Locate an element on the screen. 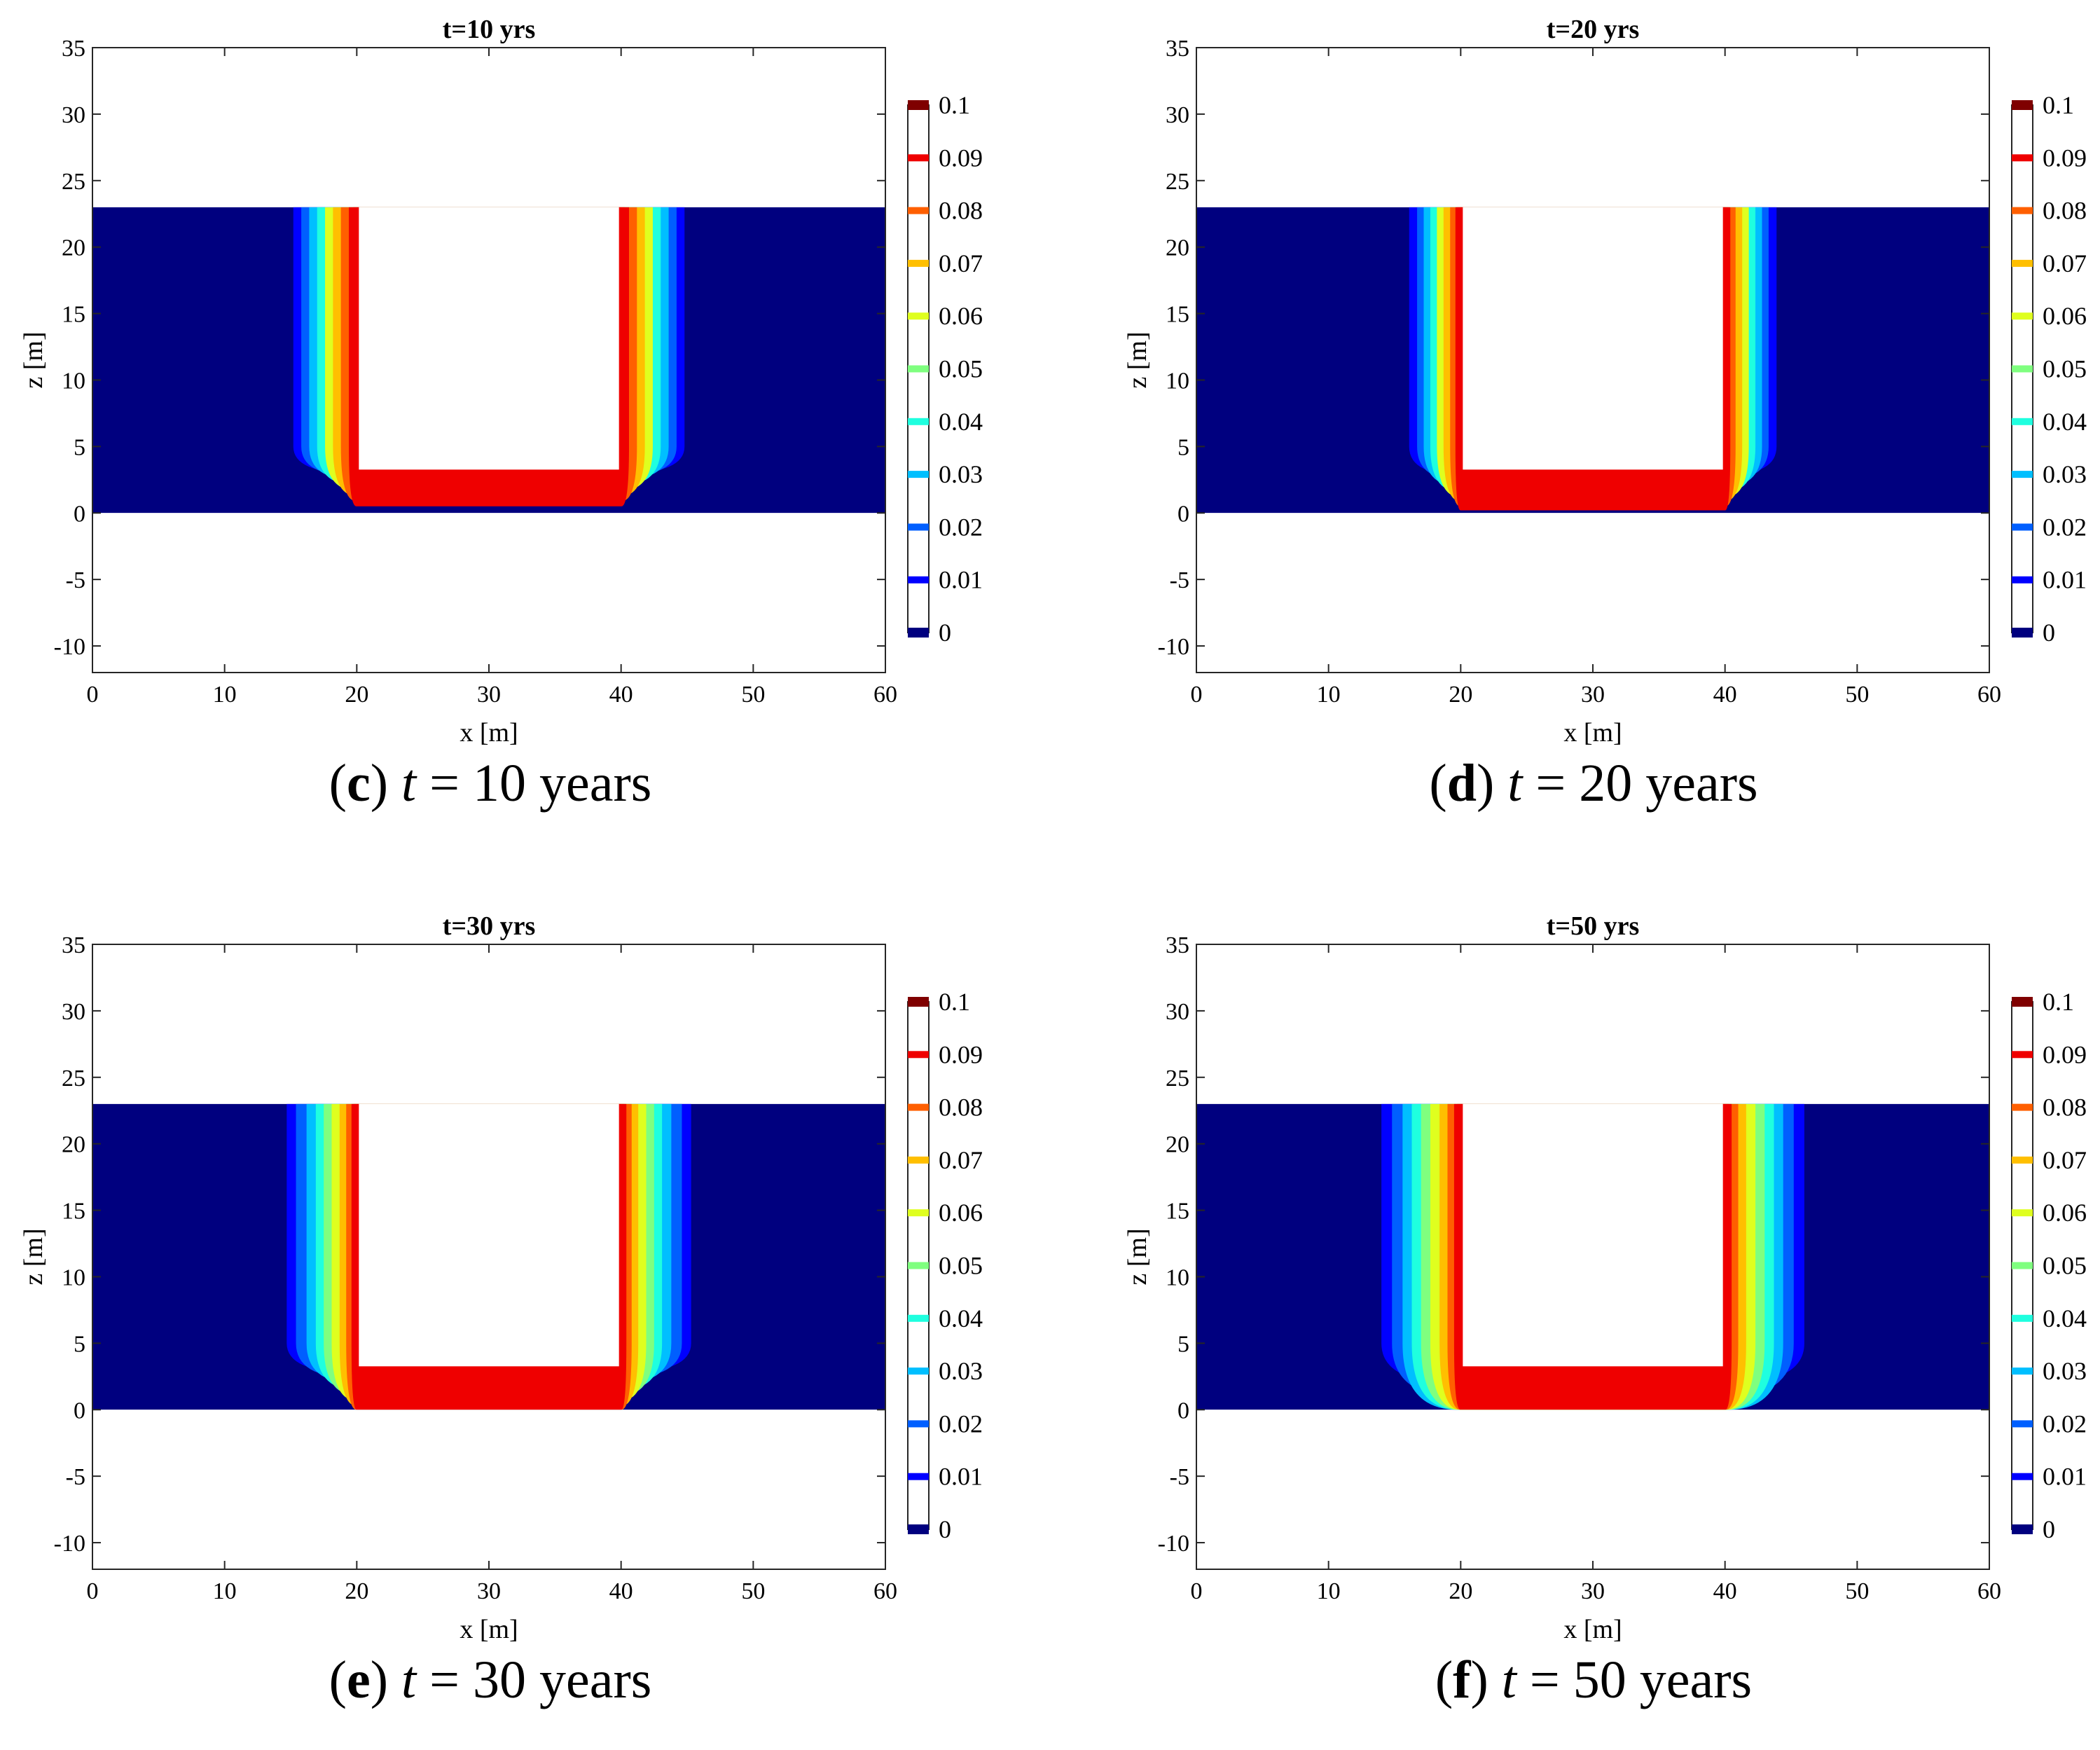 The image size is (2100, 1750). caption-equation: = 50 years is located at coordinates (1641, 1680).